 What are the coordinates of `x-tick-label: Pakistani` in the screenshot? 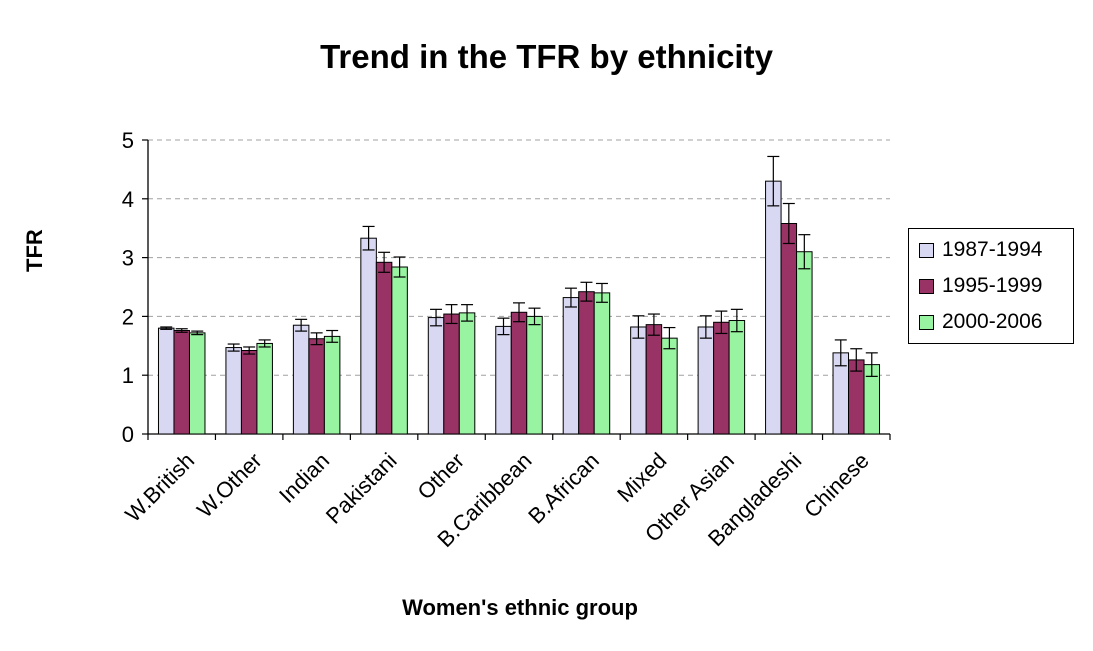 It's located at (361, 488).